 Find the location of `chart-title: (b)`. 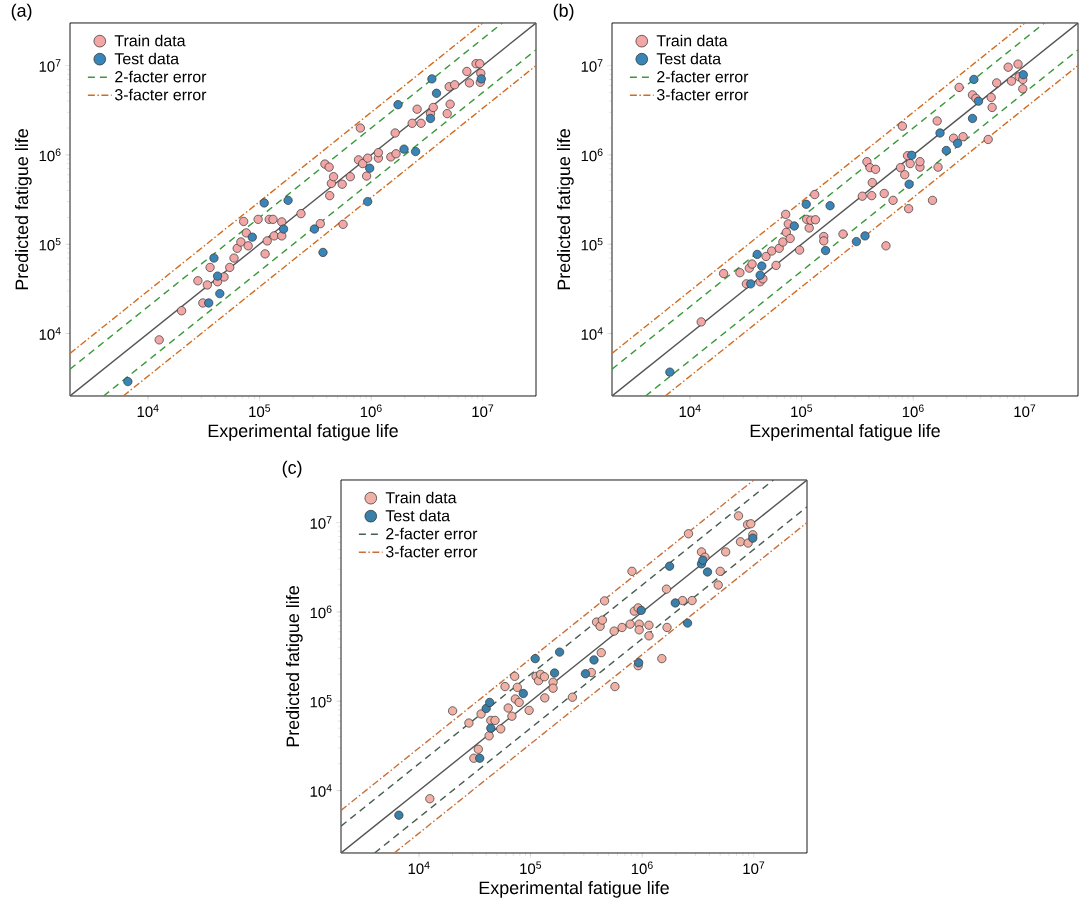

chart-title: (b) is located at coordinates (563, 12).